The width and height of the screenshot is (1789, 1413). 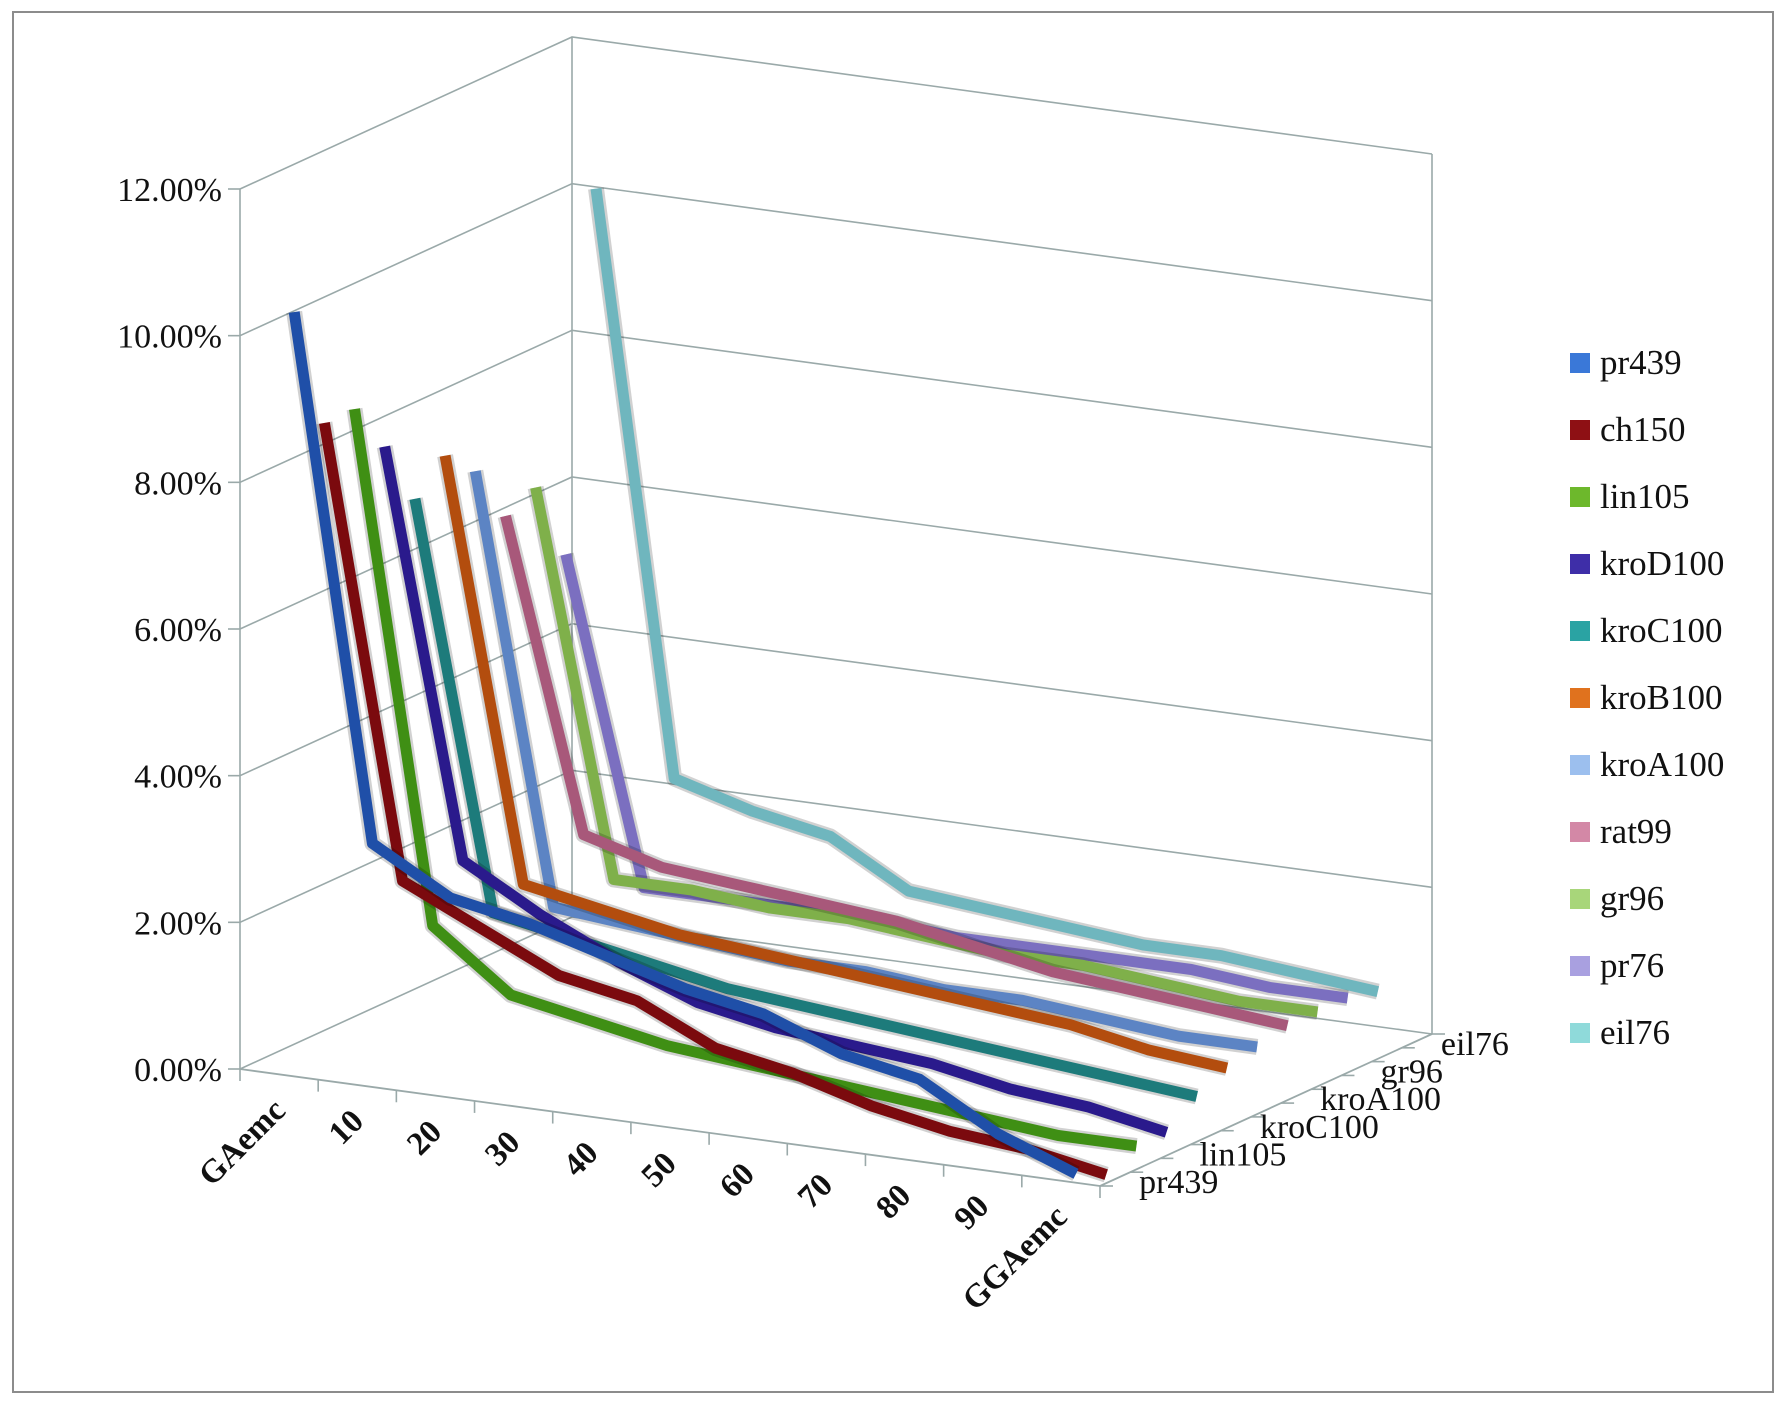 I want to click on depth-axis-line, so click(x=1266, y=1110).